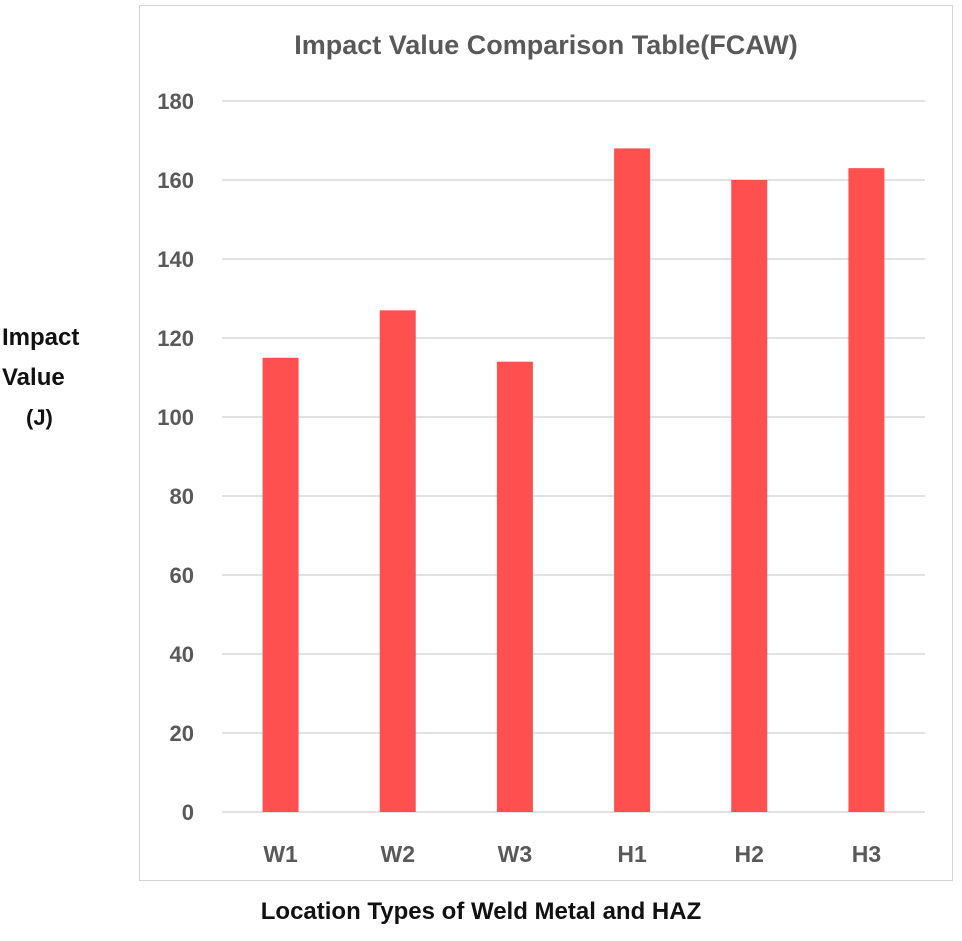  What do you see at coordinates (866, 490) in the screenshot?
I see `bar-h3` at bounding box center [866, 490].